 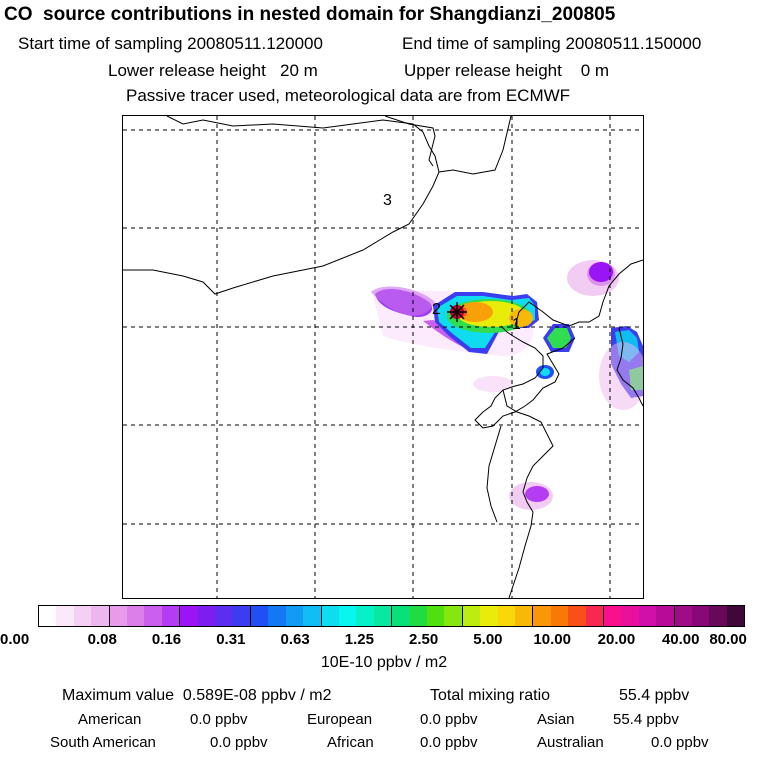 What do you see at coordinates (219, 719) in the screenshot?
I see `region-american-value: 0.0 ppbv` at bounding box center [219, 719].